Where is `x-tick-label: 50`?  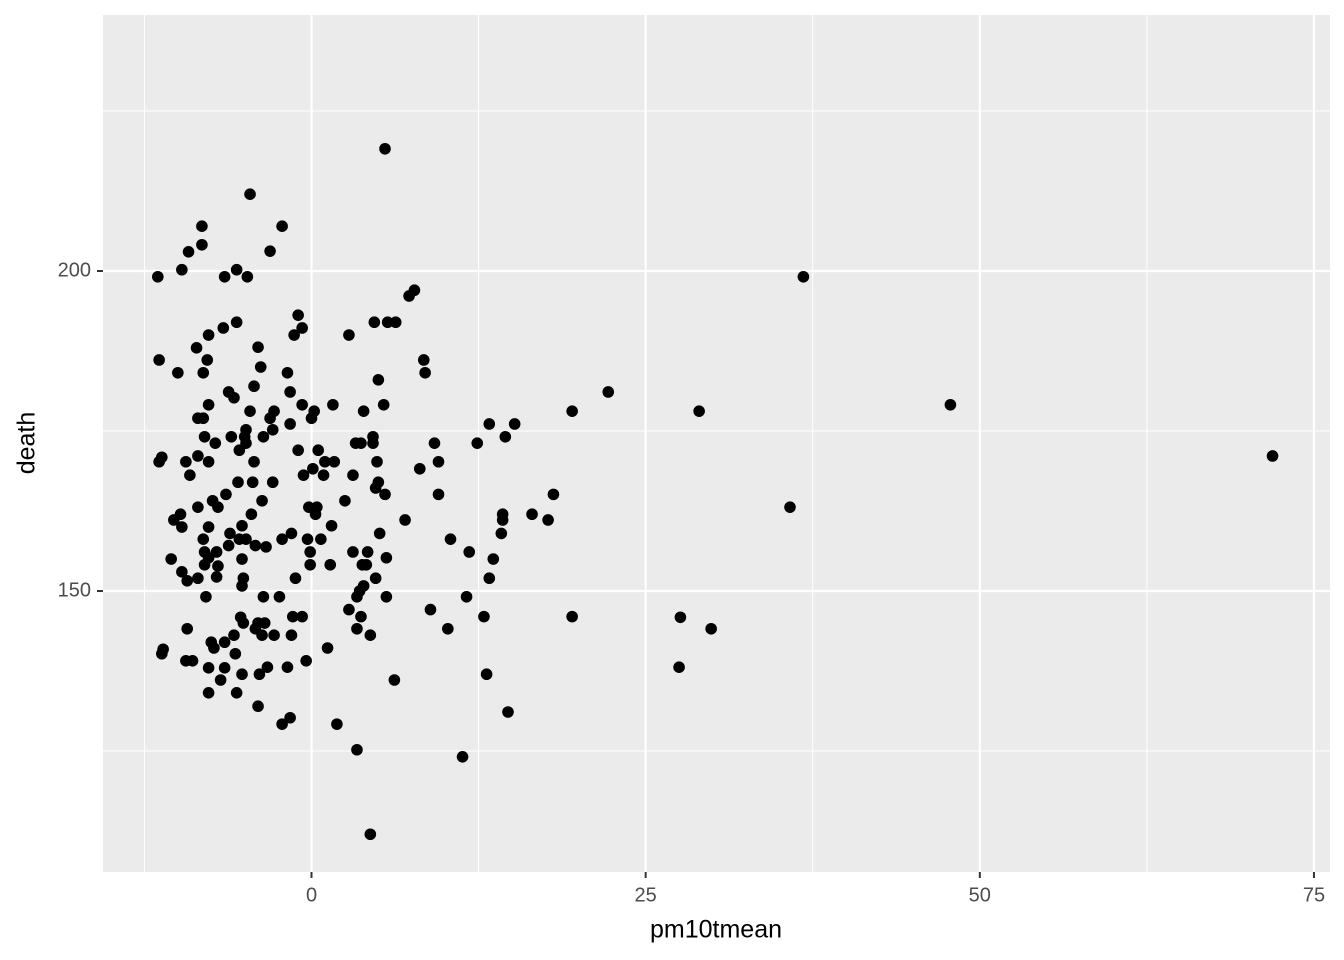
x-tick-label: 50 is located at coordinates (980, 895).